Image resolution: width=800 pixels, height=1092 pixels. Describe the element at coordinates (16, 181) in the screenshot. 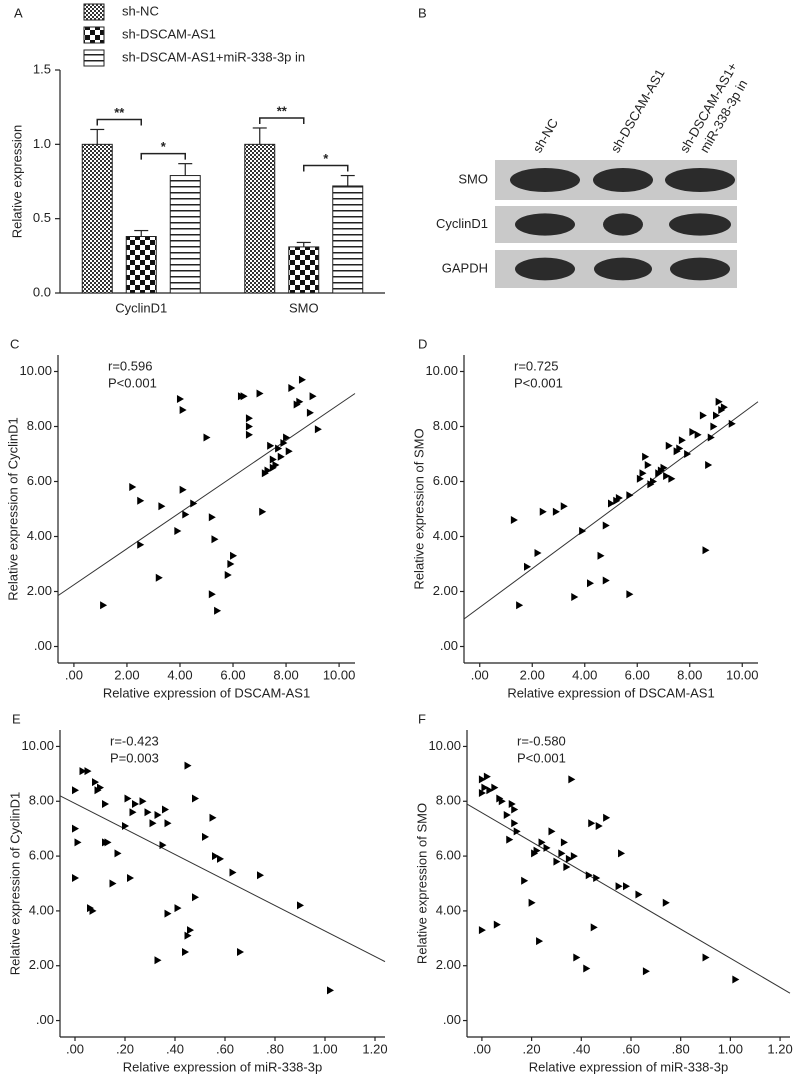

I see `y-axis-label: Relative expression` at that location.